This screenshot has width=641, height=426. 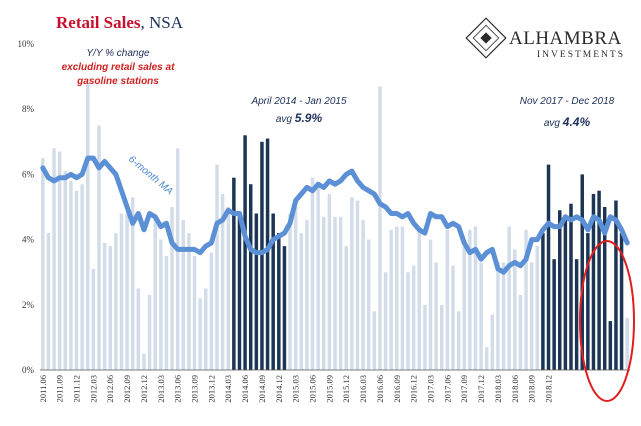 I want to click on y-tick-label: 0%, so click(x=28, y=370).